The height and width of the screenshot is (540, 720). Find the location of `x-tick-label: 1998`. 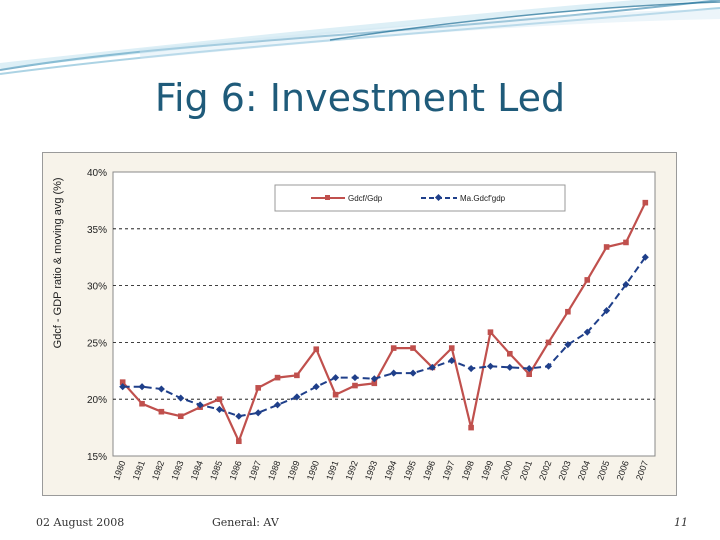

x-tick-label: 1998 is located at coordinates (468, 470).